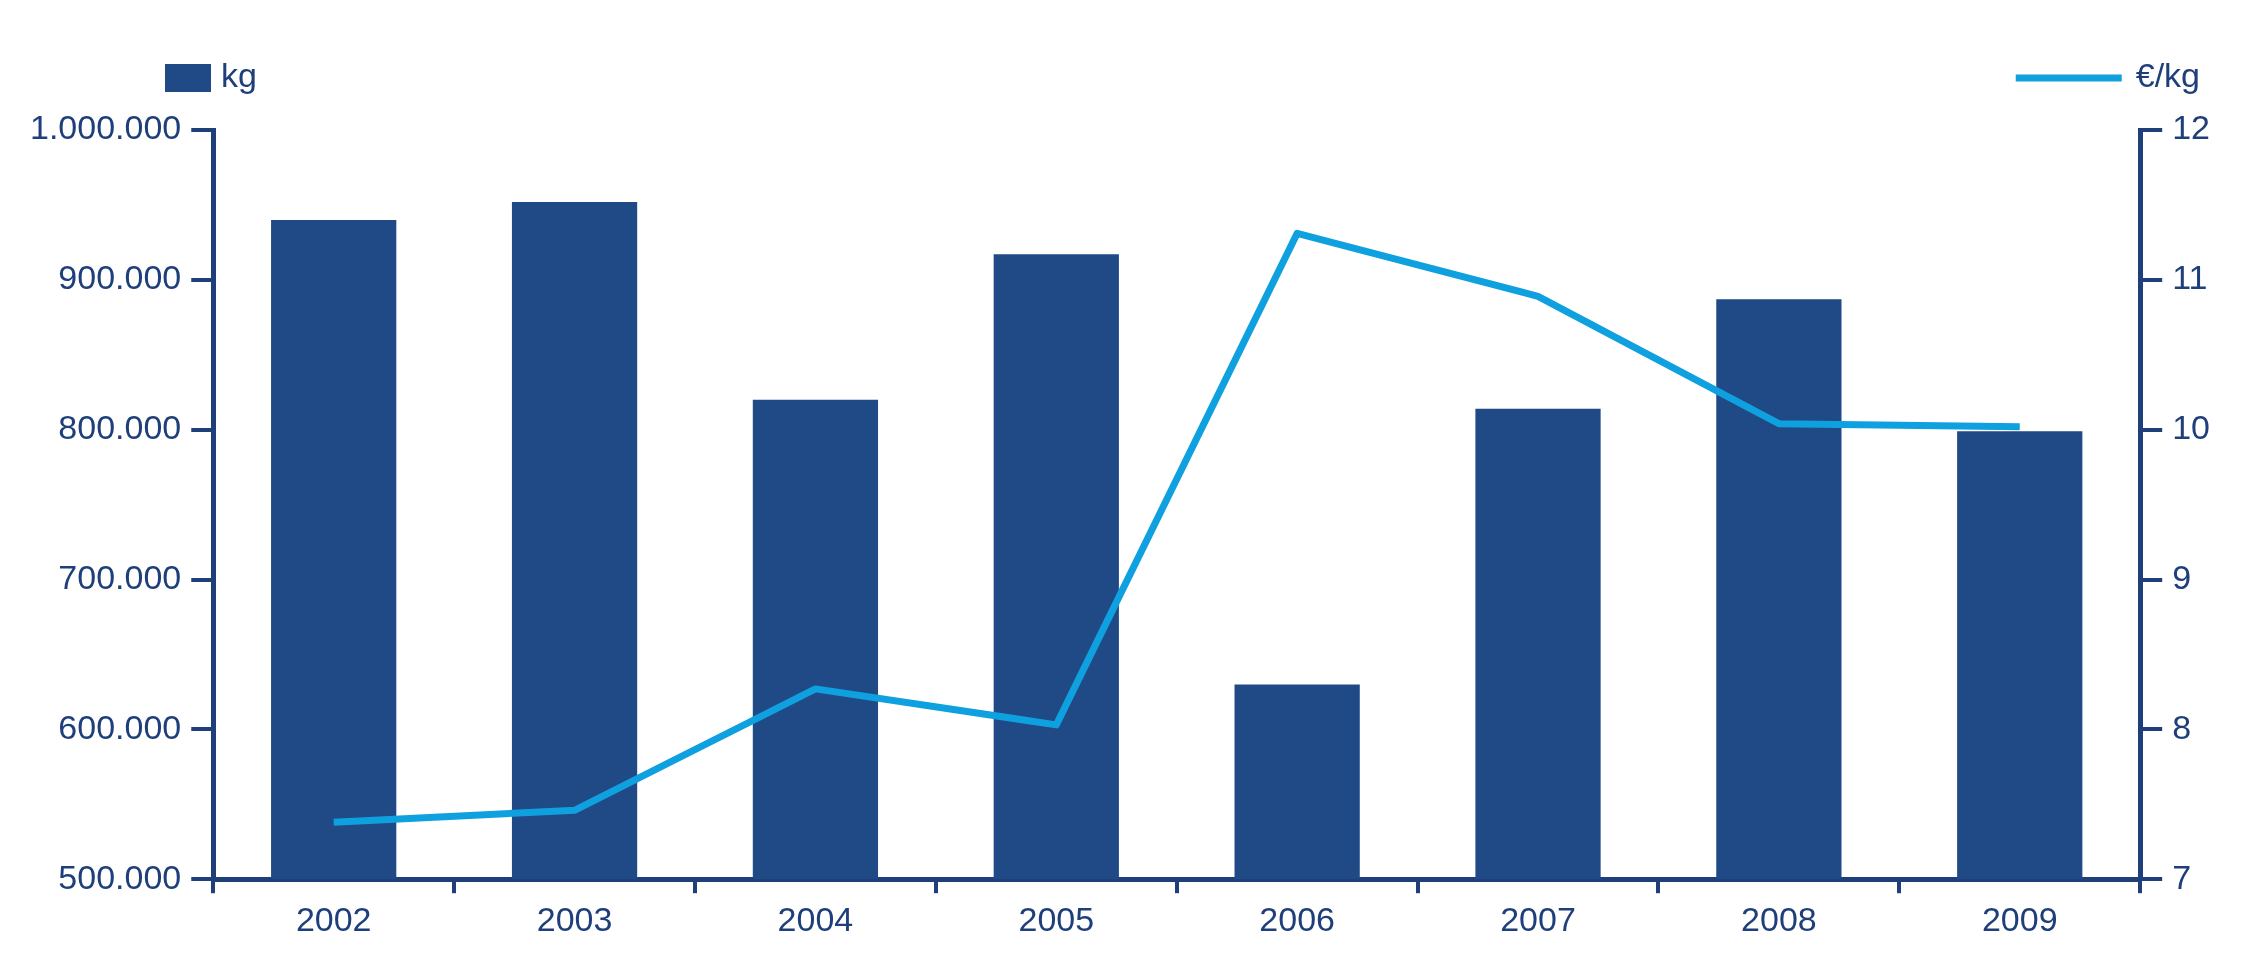  What do you see at coordinates (2191, 427) in the screenshot?
I see `y2-tick-label: 10` at bounding box center [2191, 427].